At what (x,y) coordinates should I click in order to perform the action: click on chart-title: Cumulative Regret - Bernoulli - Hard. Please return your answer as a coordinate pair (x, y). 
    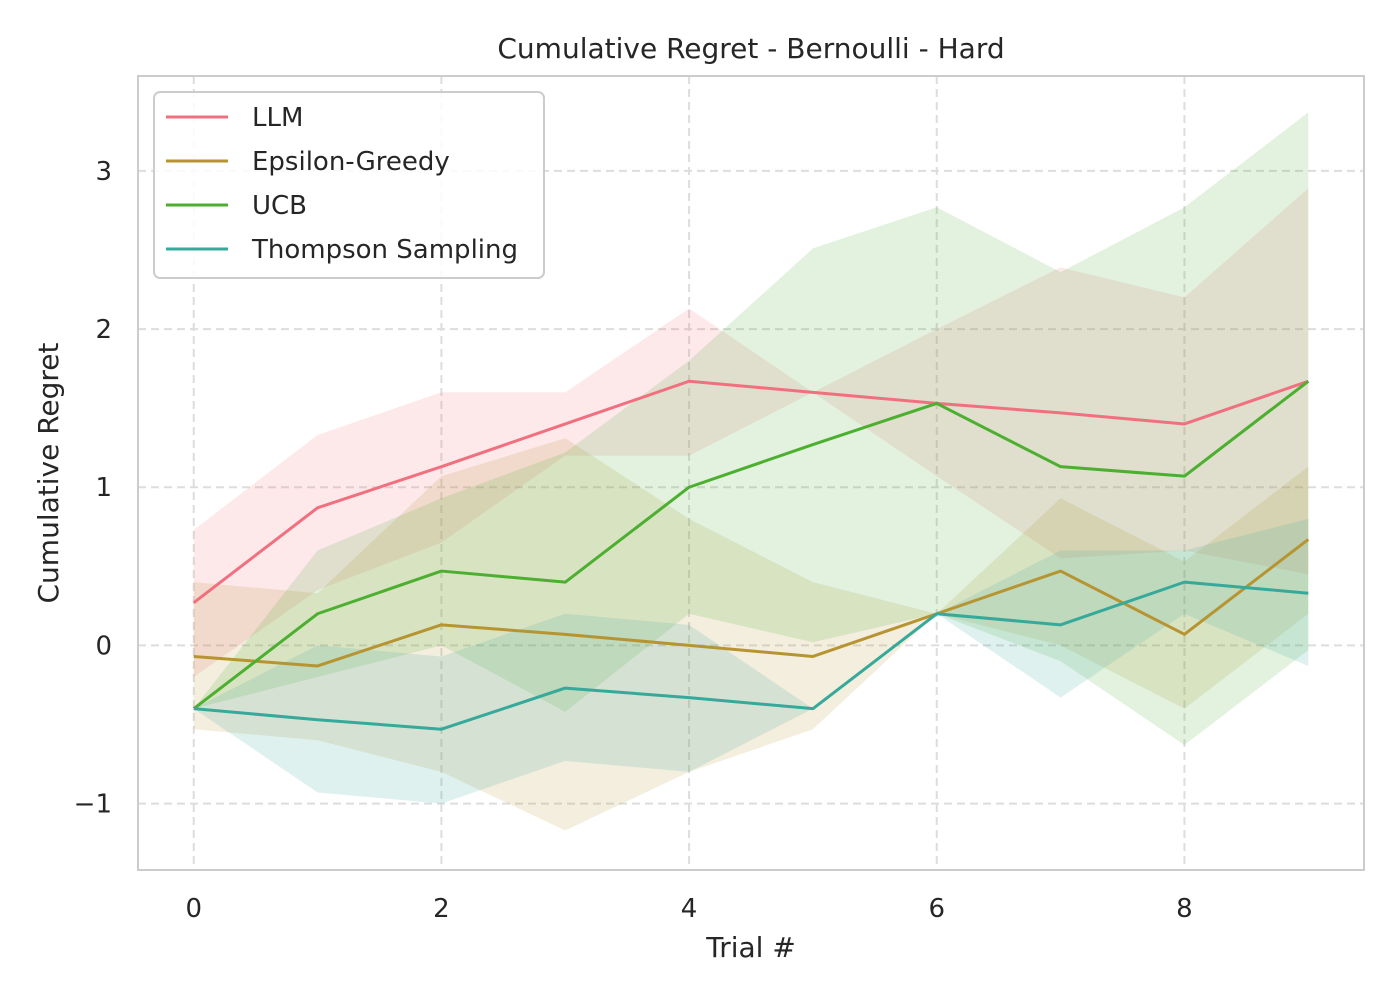
    Looking at the image, I should click on (750, 48).